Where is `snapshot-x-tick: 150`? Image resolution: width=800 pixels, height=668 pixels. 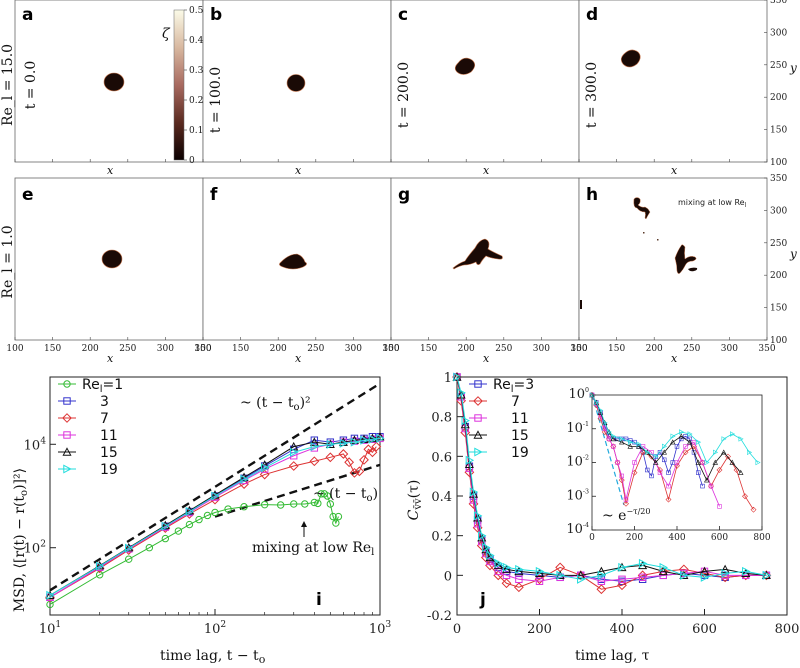 snapshot-x-tick: 150 is located at coordinates (428, 349).